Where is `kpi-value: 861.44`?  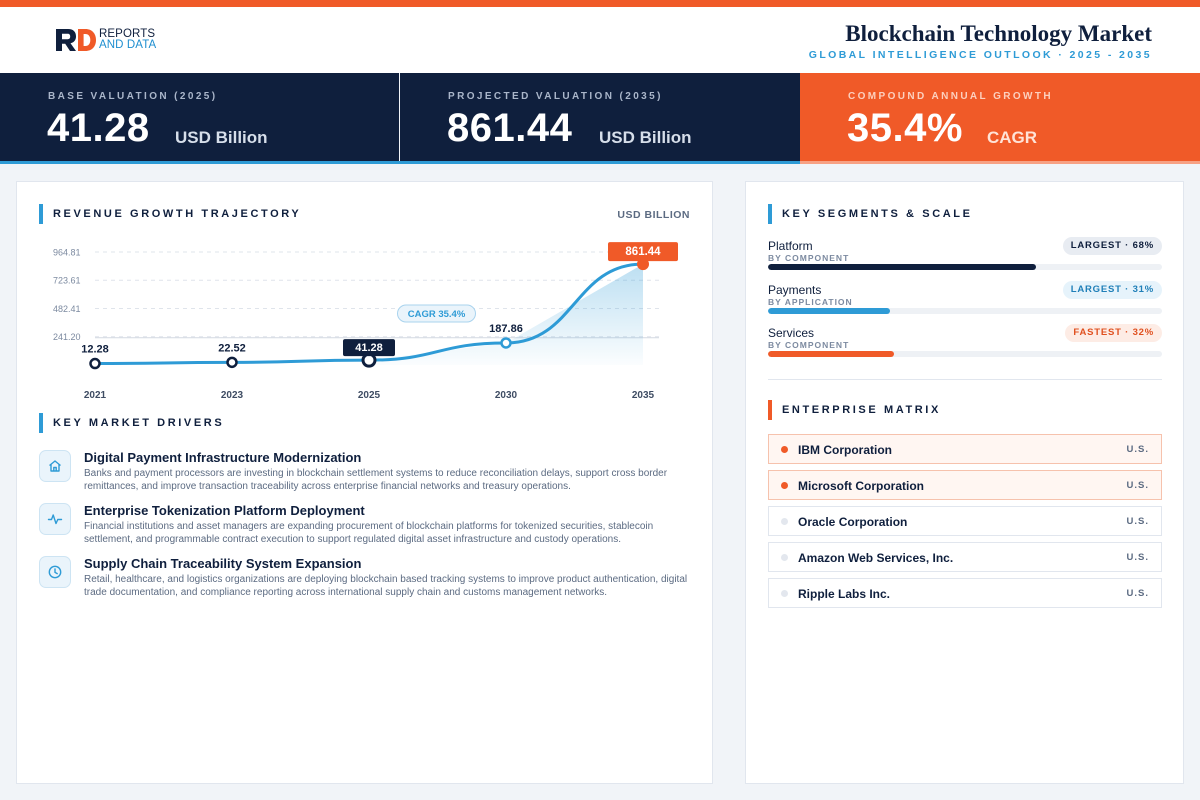 kpi-value: 861.44 is located at coordinates (510, 128).